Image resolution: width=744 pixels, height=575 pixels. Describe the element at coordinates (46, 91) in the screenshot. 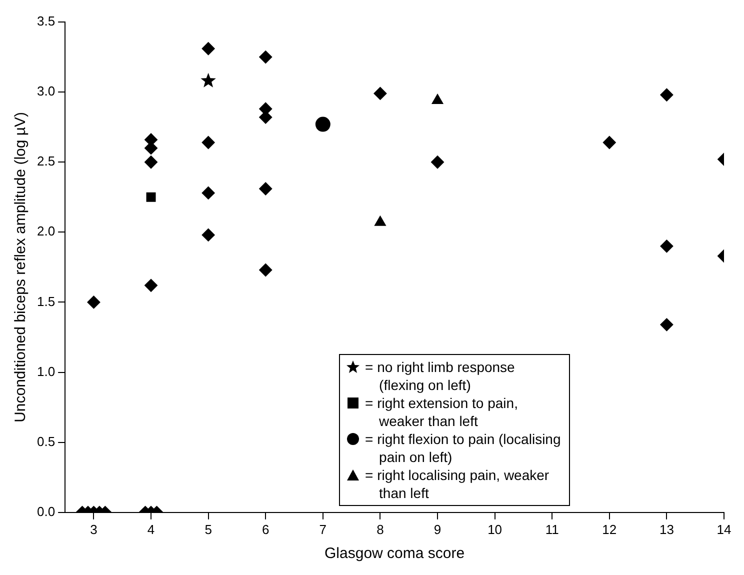

I see `y-tick-label: 3.0` at that location.